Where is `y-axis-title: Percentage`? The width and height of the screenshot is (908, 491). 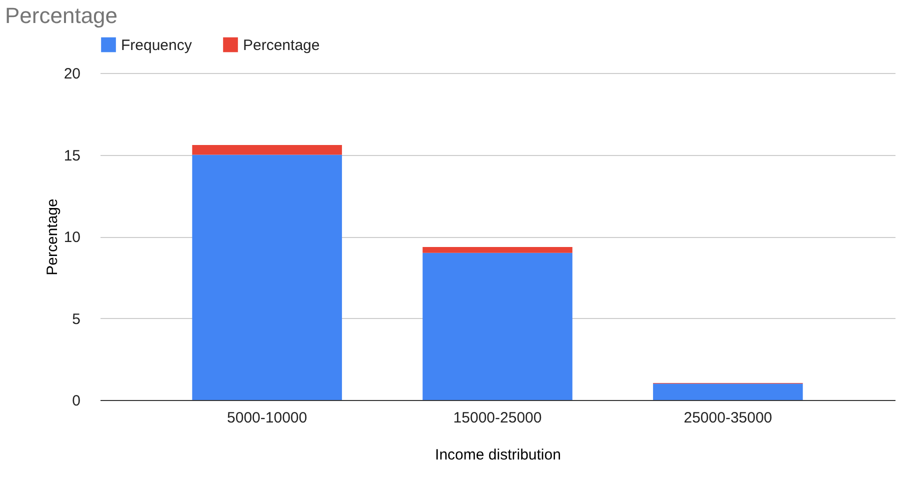 y-axis-title: Percentage is located at coordinates (52, 237).